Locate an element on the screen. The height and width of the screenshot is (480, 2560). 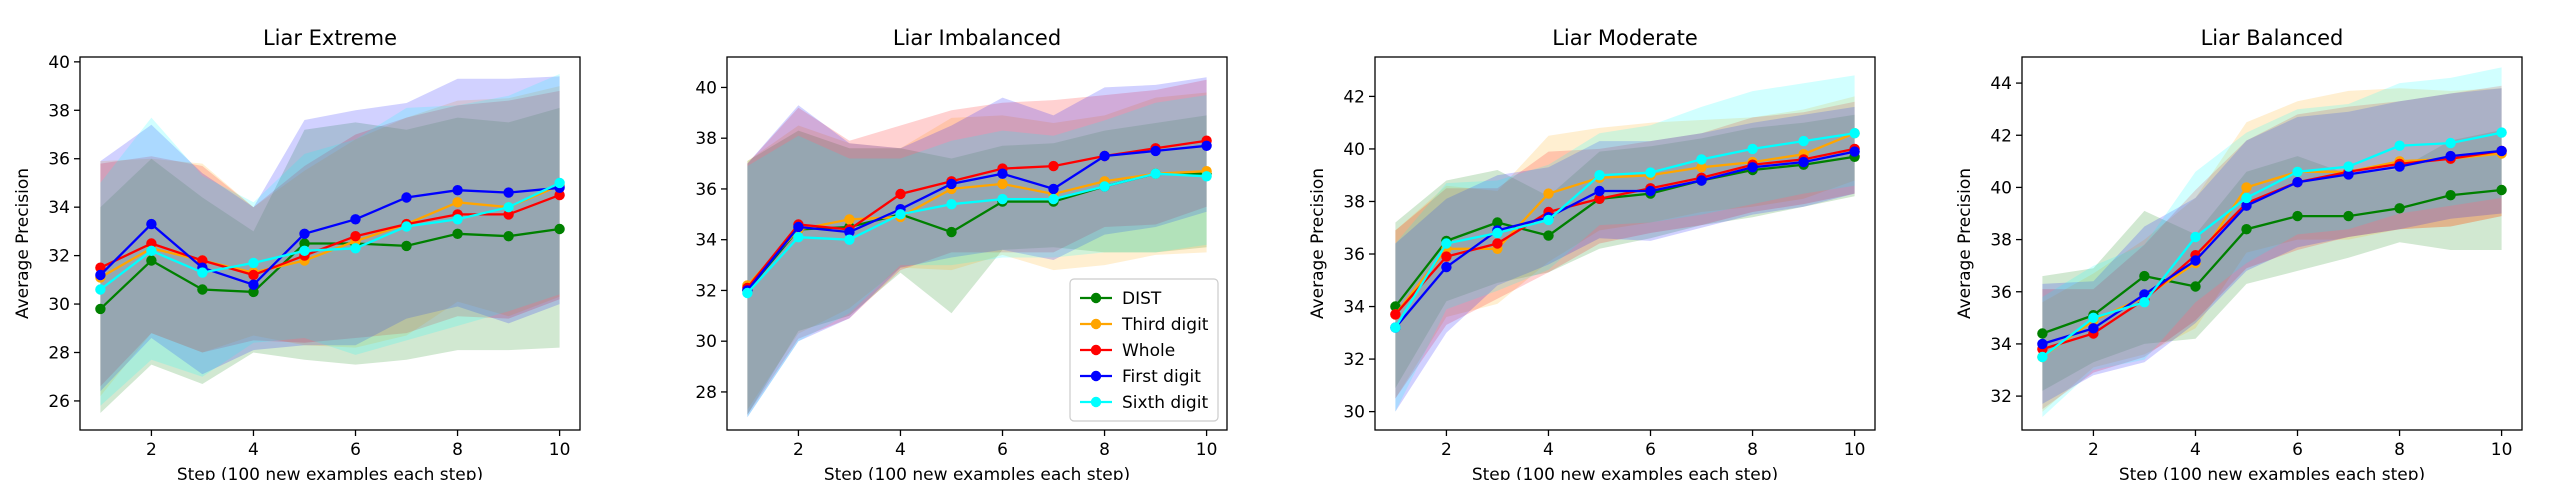
chart-title: Liar Balanced is located at coordinates (2272, 38).